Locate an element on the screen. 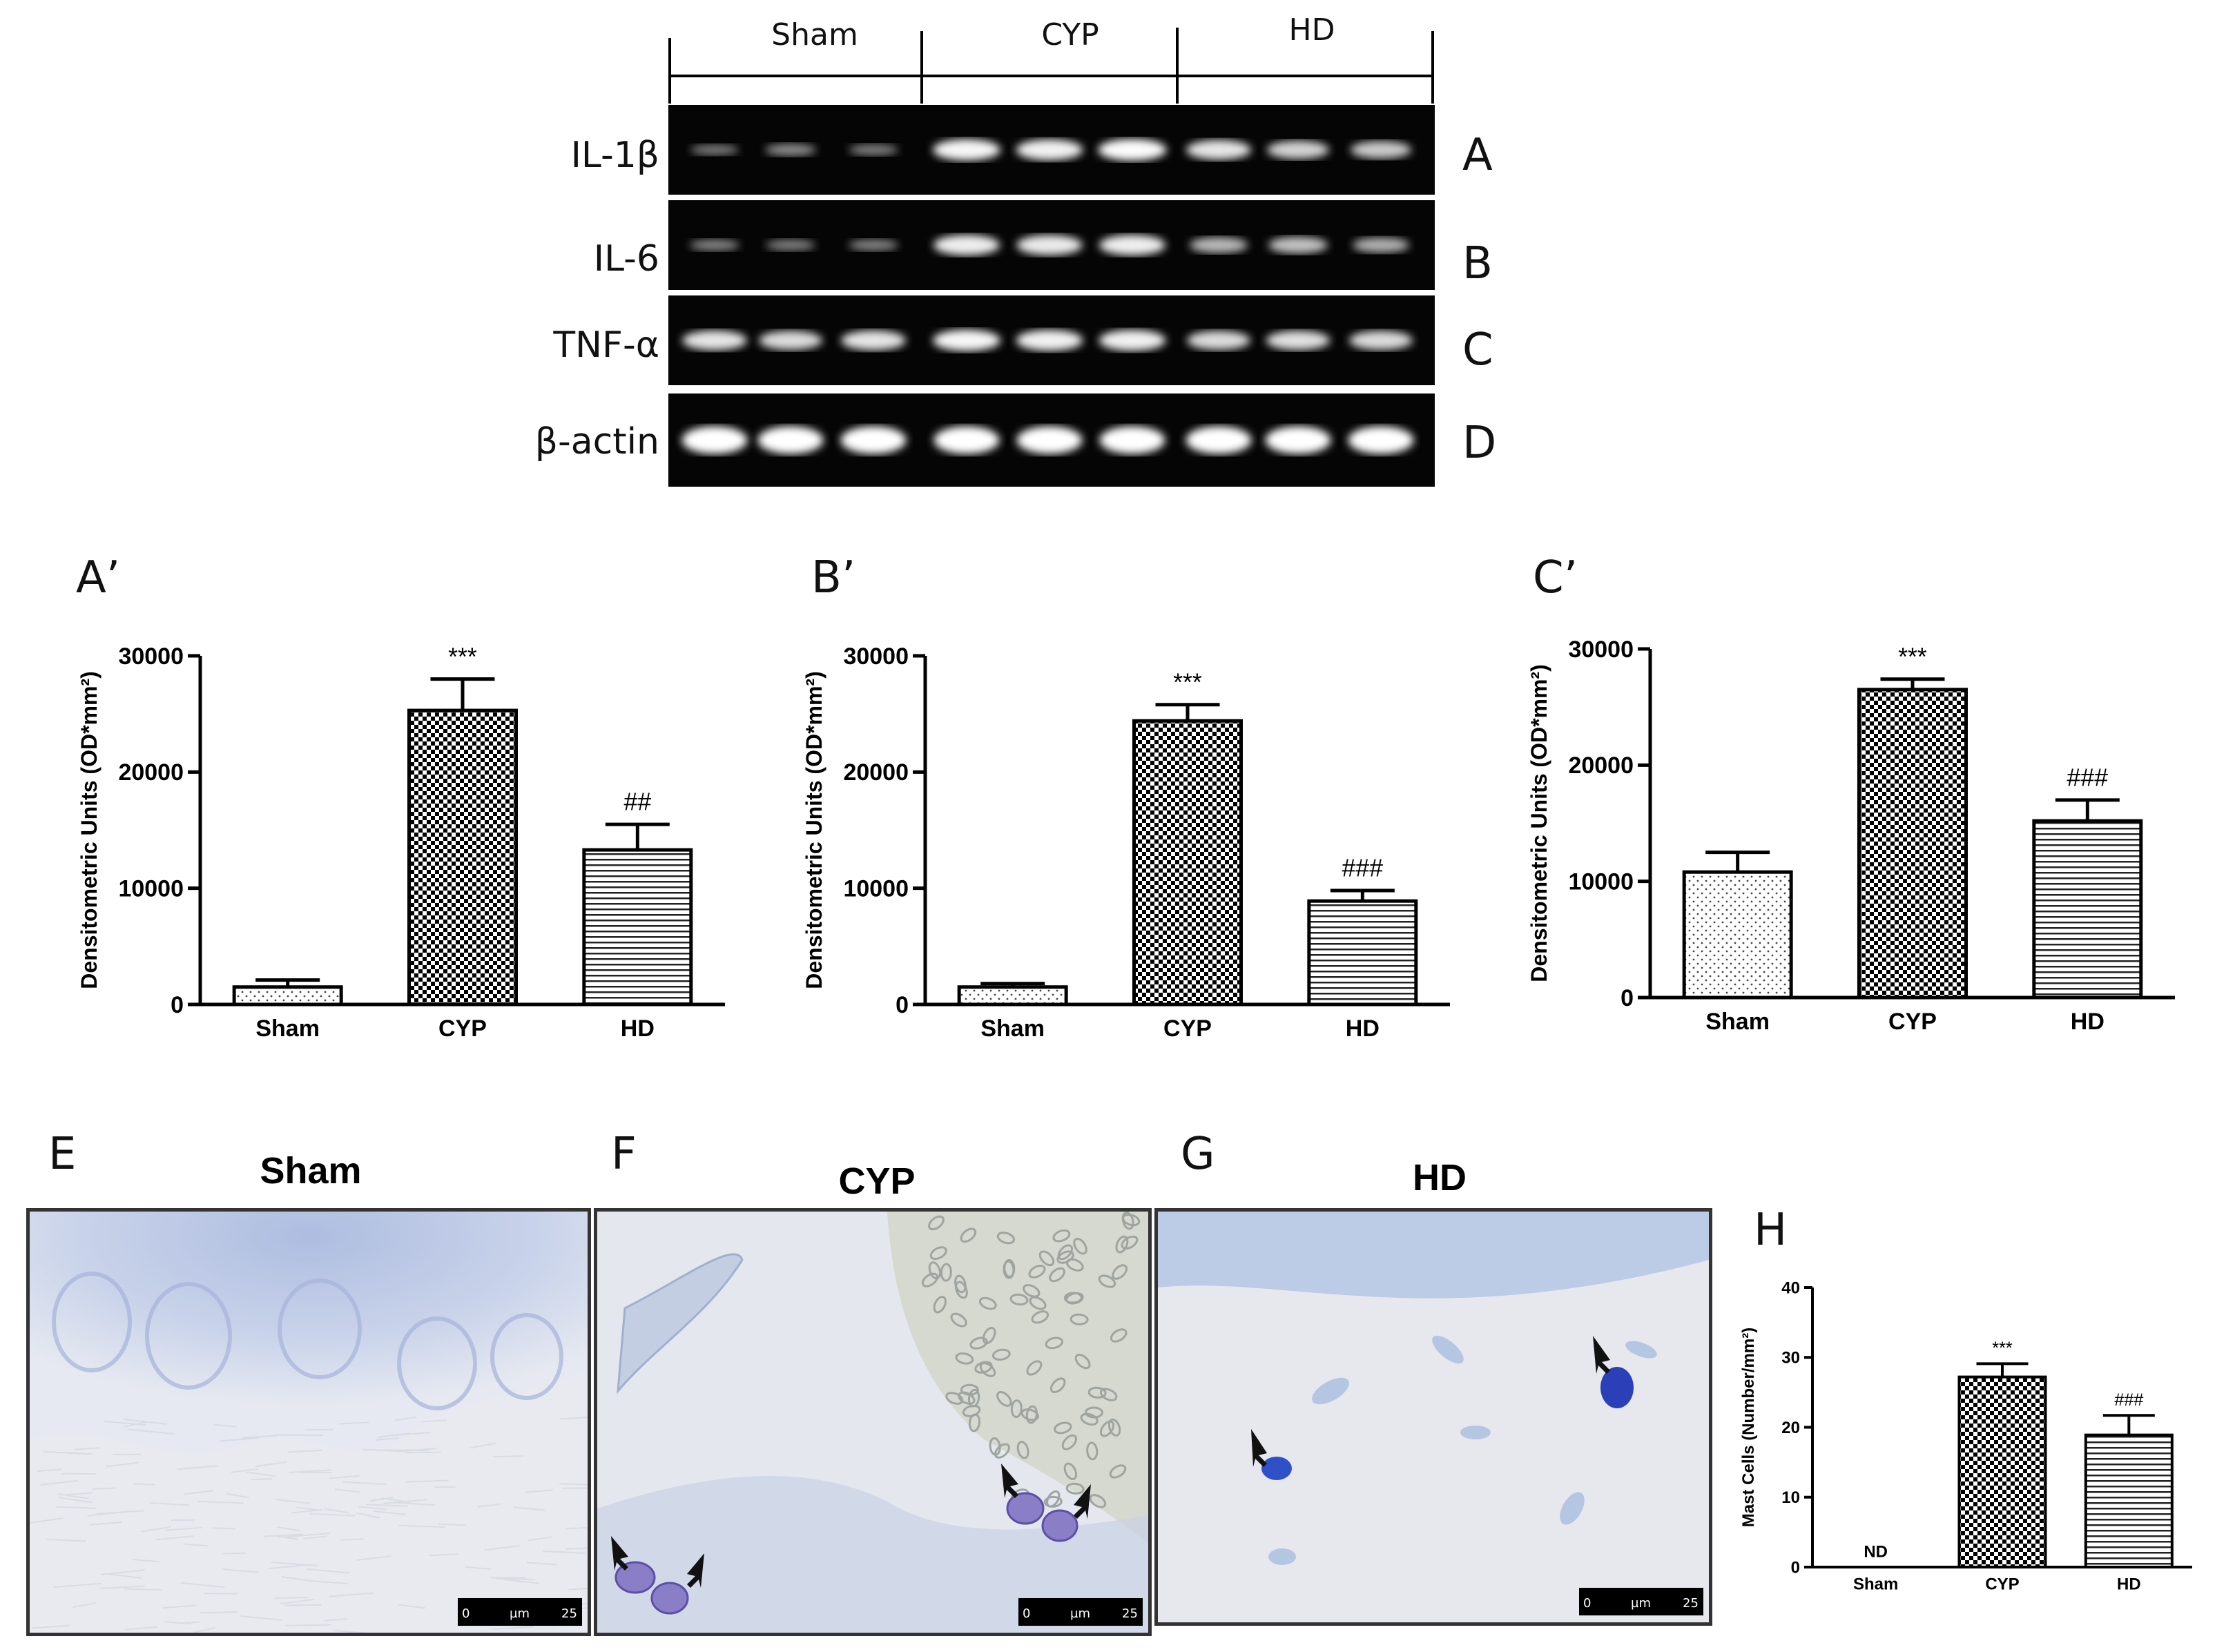  tissue-image-cyp is located at coordinates (872, 1422).